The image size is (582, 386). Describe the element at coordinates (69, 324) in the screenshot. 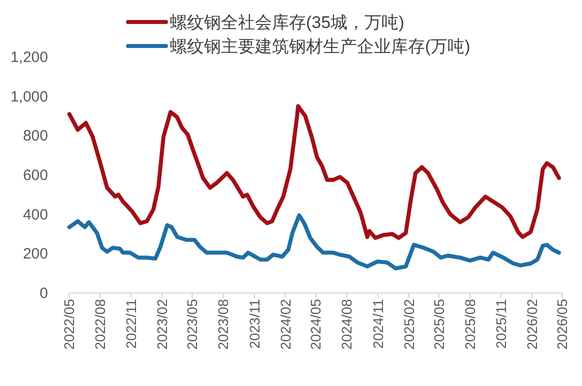

I see `x-tick-label: 2022/05` at that location.